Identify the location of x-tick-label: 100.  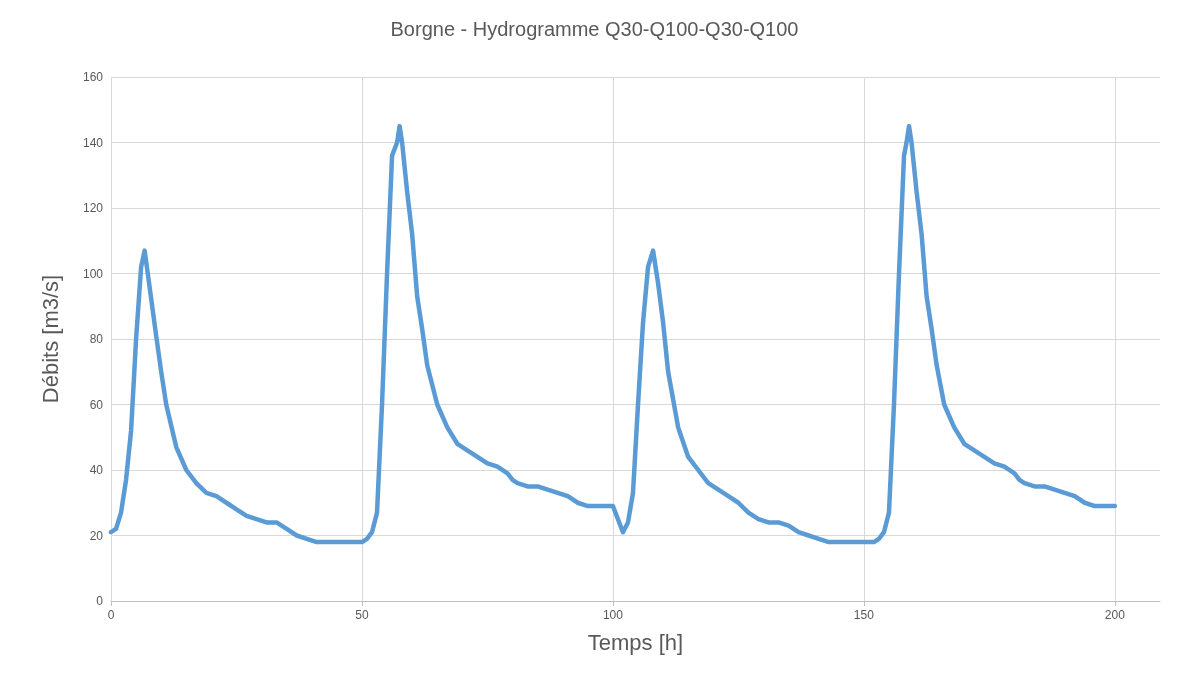
(613, 615).